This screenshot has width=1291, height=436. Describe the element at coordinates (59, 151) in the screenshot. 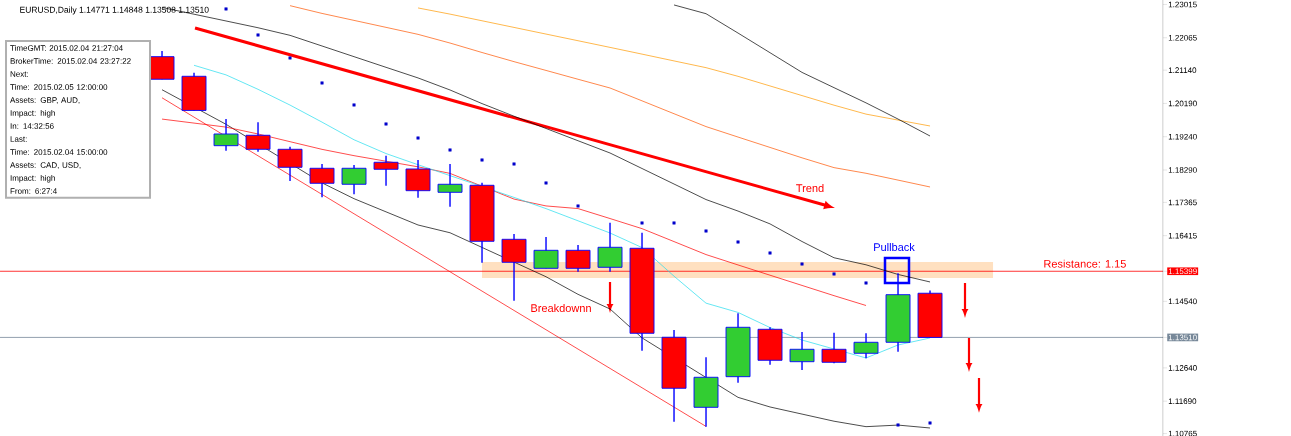

I see `text: Time: 2015.02.04 15:00:00` at that location.